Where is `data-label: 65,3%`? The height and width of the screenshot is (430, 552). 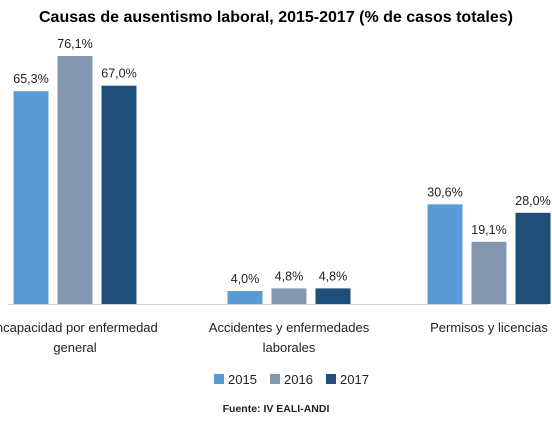
data-label: 65,3% is located at coordinates (30, 79).